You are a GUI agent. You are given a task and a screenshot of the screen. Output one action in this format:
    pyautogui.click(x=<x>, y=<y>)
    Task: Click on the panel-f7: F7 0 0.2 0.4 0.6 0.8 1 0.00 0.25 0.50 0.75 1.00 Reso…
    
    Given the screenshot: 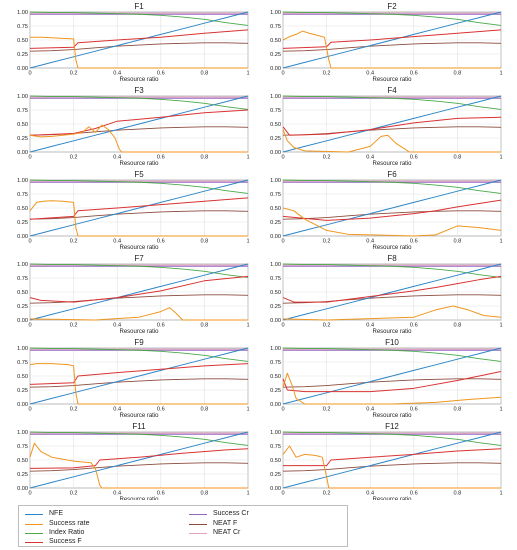 What is the action you would take?
    pyautogui.click(x=133, y=294)
    